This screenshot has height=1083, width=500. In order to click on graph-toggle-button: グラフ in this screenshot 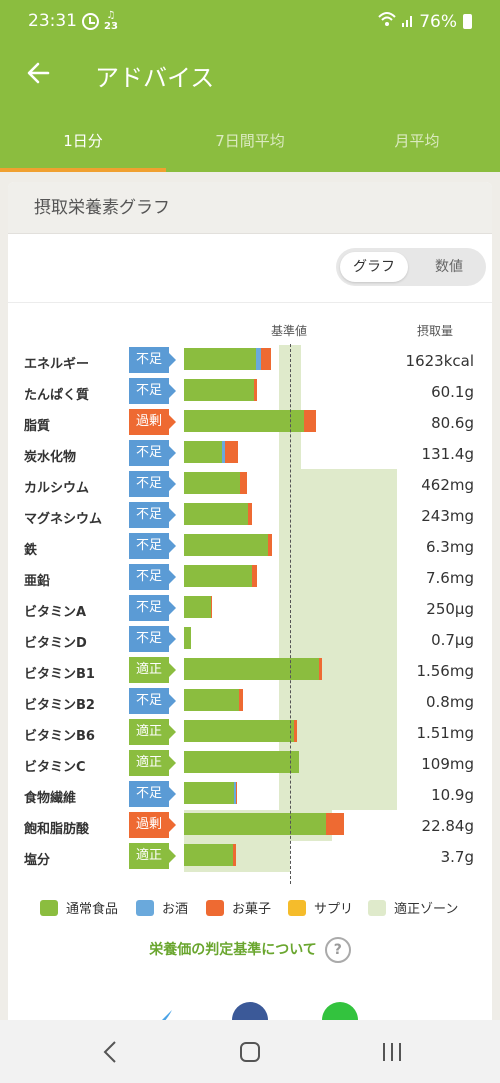, I will do `click(374, 267)`.